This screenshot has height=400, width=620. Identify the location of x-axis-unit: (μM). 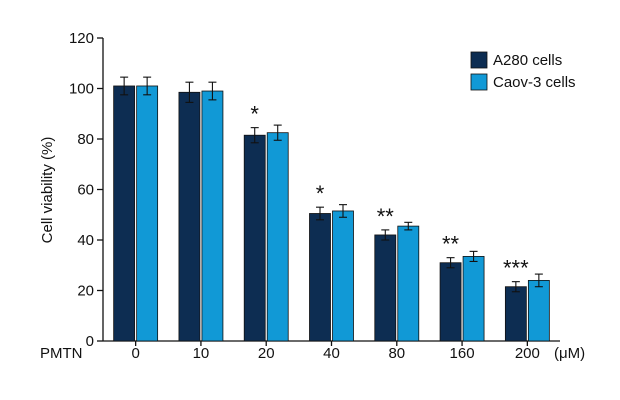
(569, 353).